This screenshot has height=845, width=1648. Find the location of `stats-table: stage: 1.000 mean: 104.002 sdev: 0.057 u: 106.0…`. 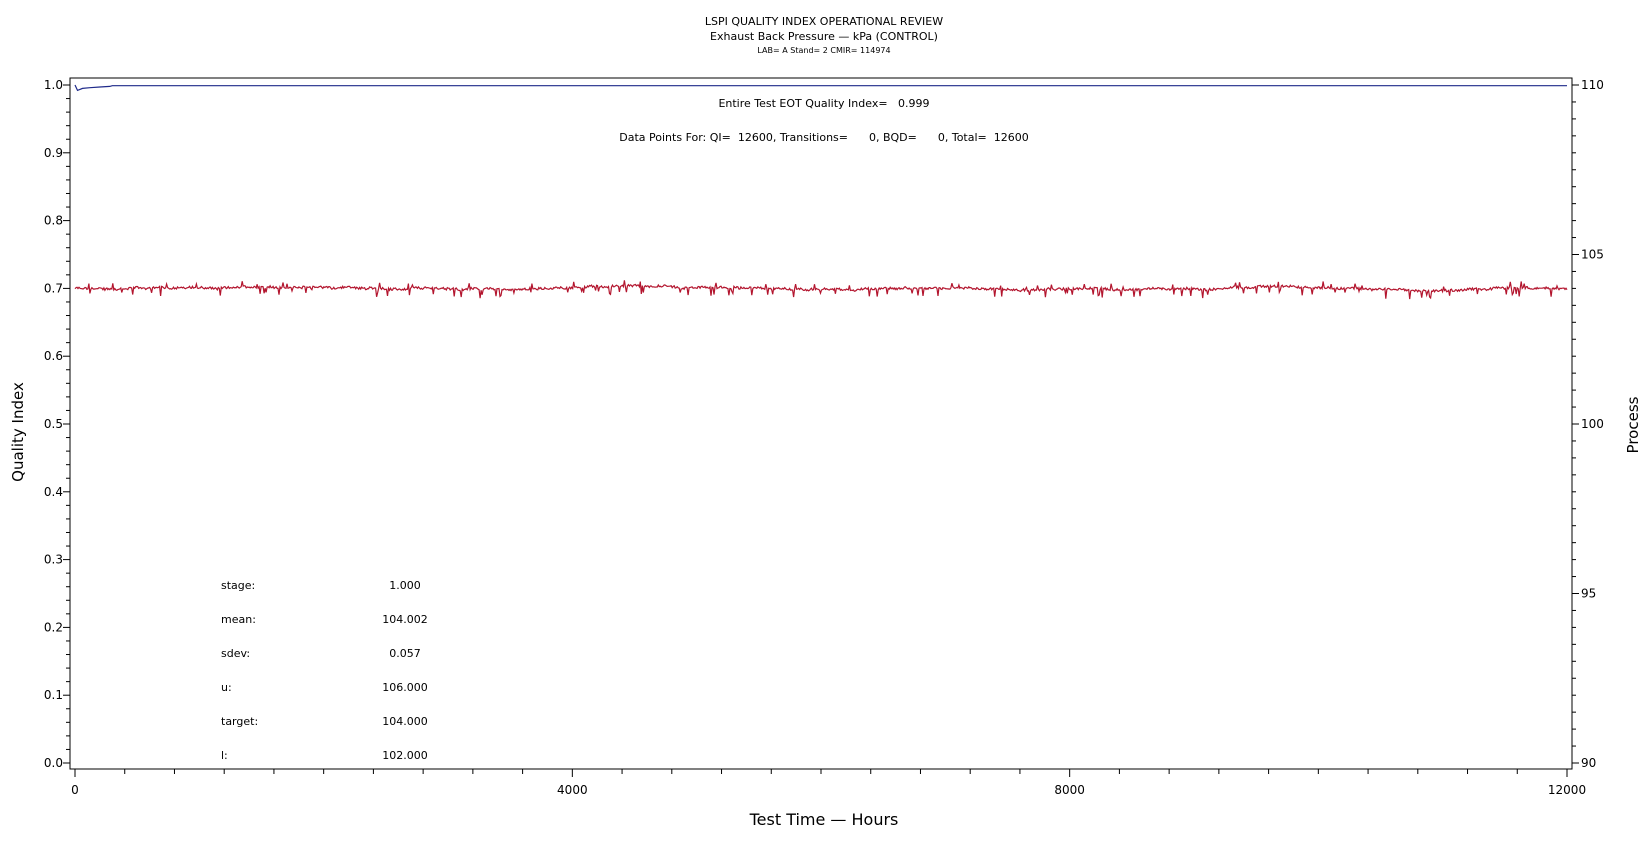

stats-table: stage: 1.000 mean: 104.002 sdev: 0.057 u: 106.0… is located at coordinates (324, 670).